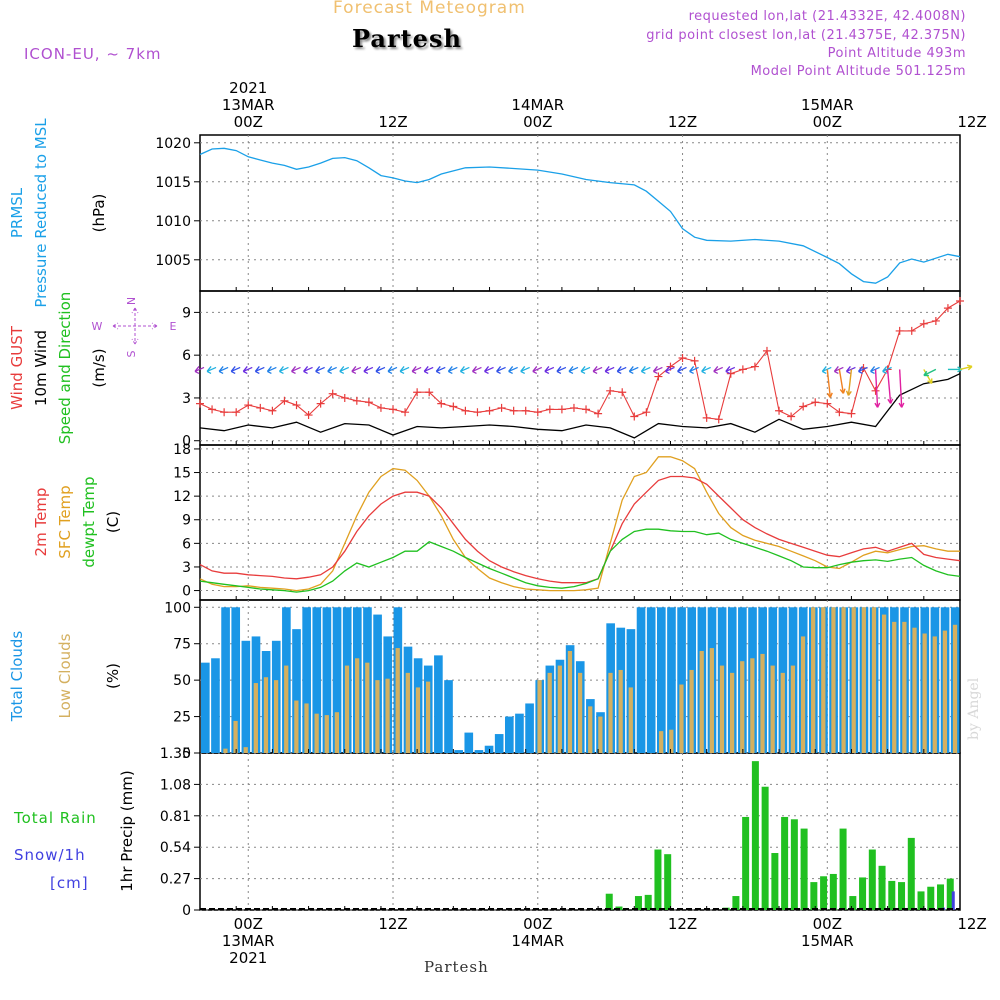  Describe the element at coordinates (186, 592) in the screenshot. I see `y-tick-label: 0` at that location.